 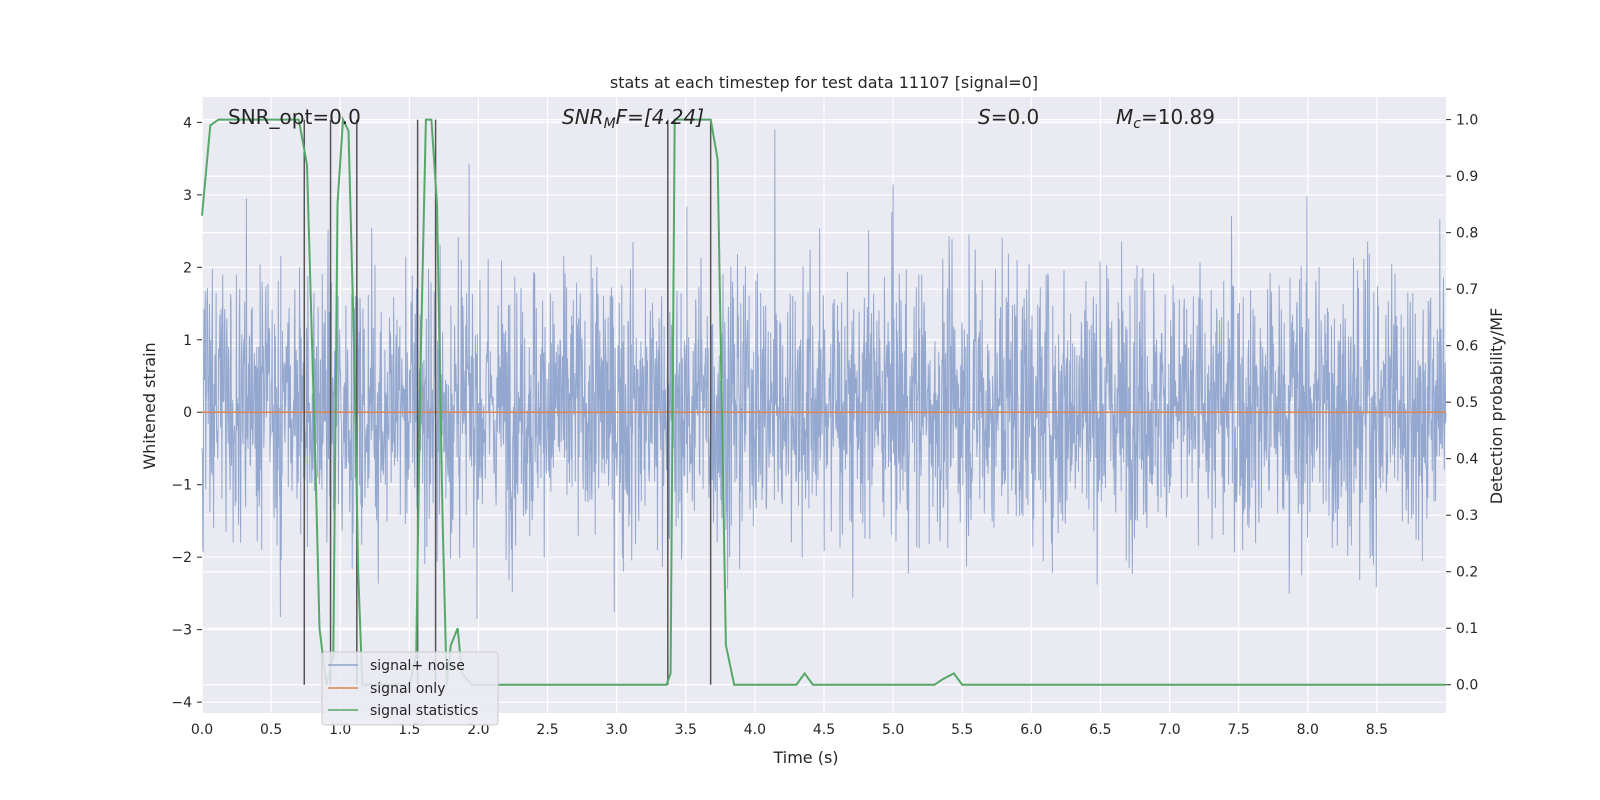 I want to click on y-tick-label-right: 0.7, so click(x=1467, y=290).